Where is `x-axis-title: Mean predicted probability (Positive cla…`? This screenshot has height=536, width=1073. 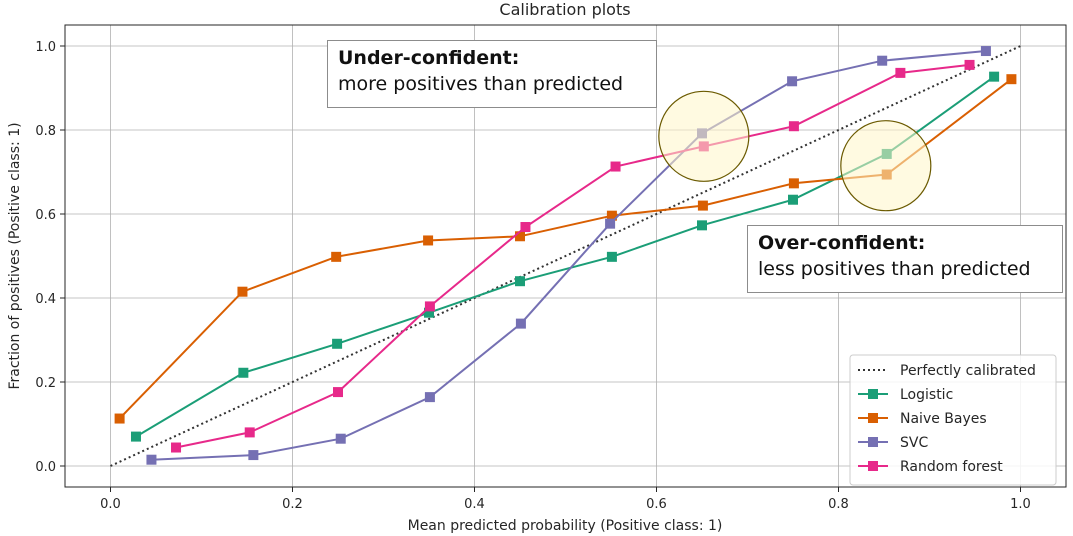 x-axis-title: Mean predicted probability (Positive cla… is located at coordinates (565, 526).